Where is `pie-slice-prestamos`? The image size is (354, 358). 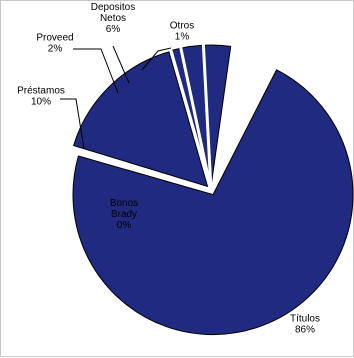 pie-slice-prestamos is located at coordinates (140, 119).